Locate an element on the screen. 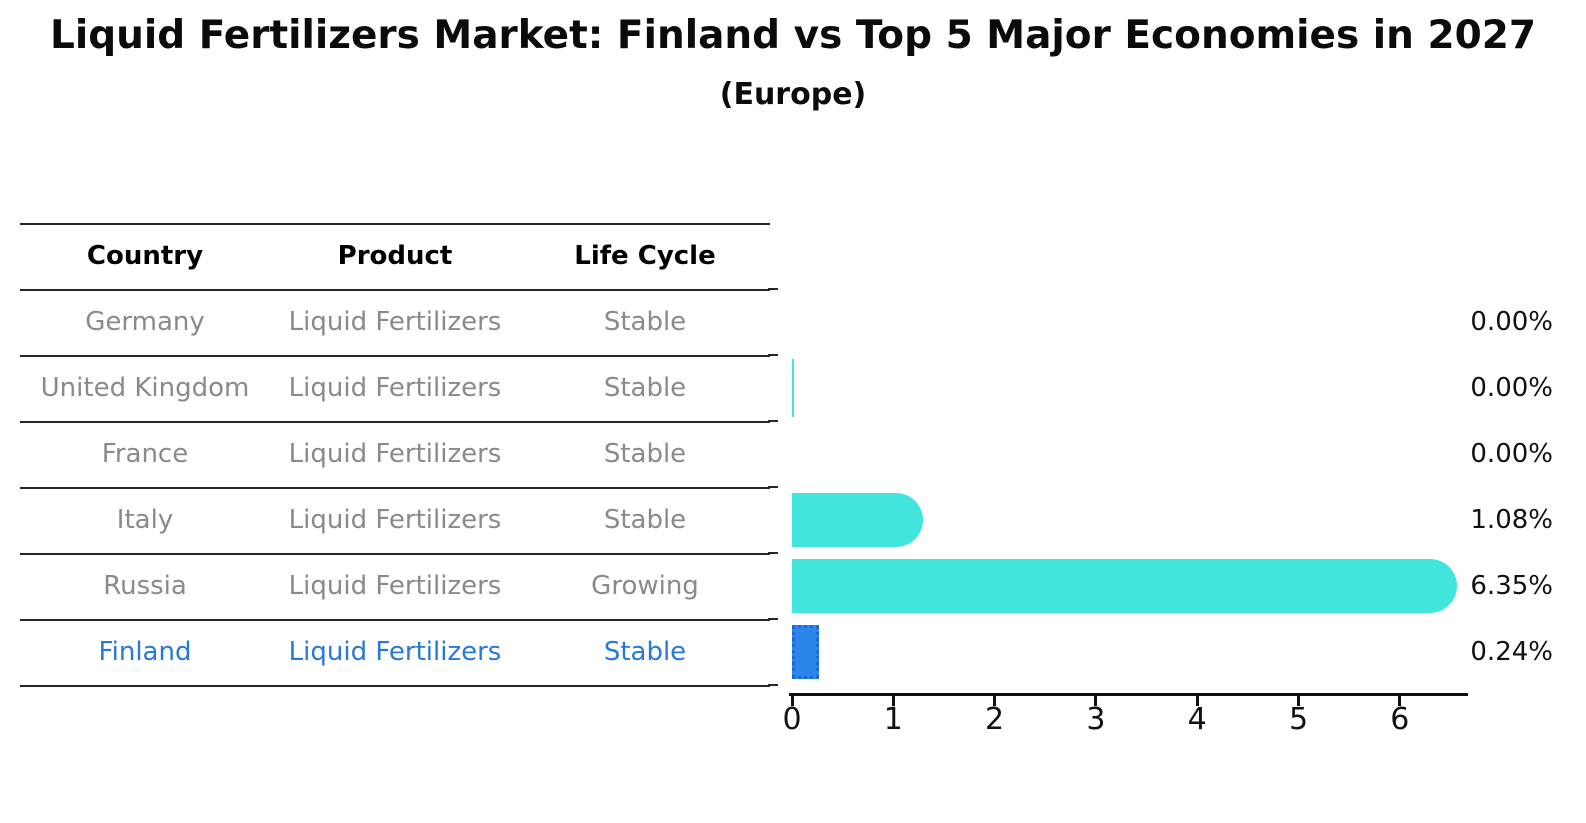  x-axis-tick-label: 2 is located at coordinates (995, 719).